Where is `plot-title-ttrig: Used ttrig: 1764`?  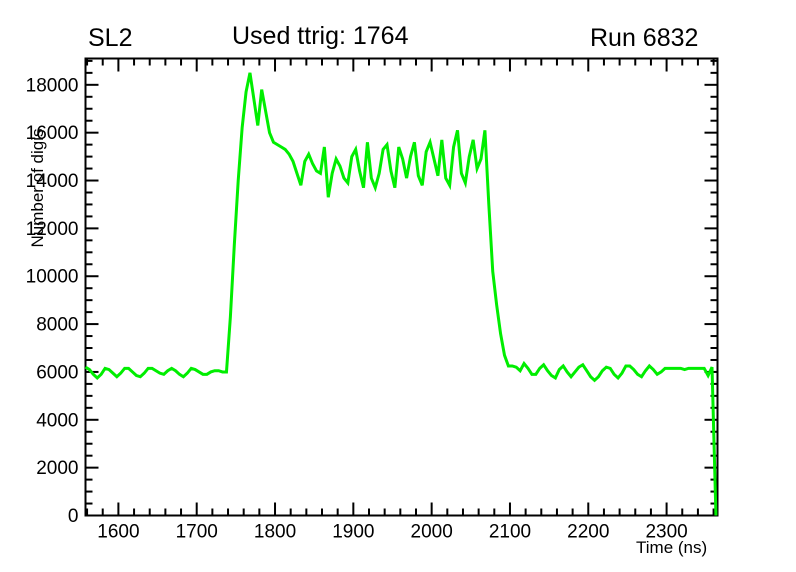
plot-title-ttrig: Used ttrig: 1764 is located at coordinates (320, 36).